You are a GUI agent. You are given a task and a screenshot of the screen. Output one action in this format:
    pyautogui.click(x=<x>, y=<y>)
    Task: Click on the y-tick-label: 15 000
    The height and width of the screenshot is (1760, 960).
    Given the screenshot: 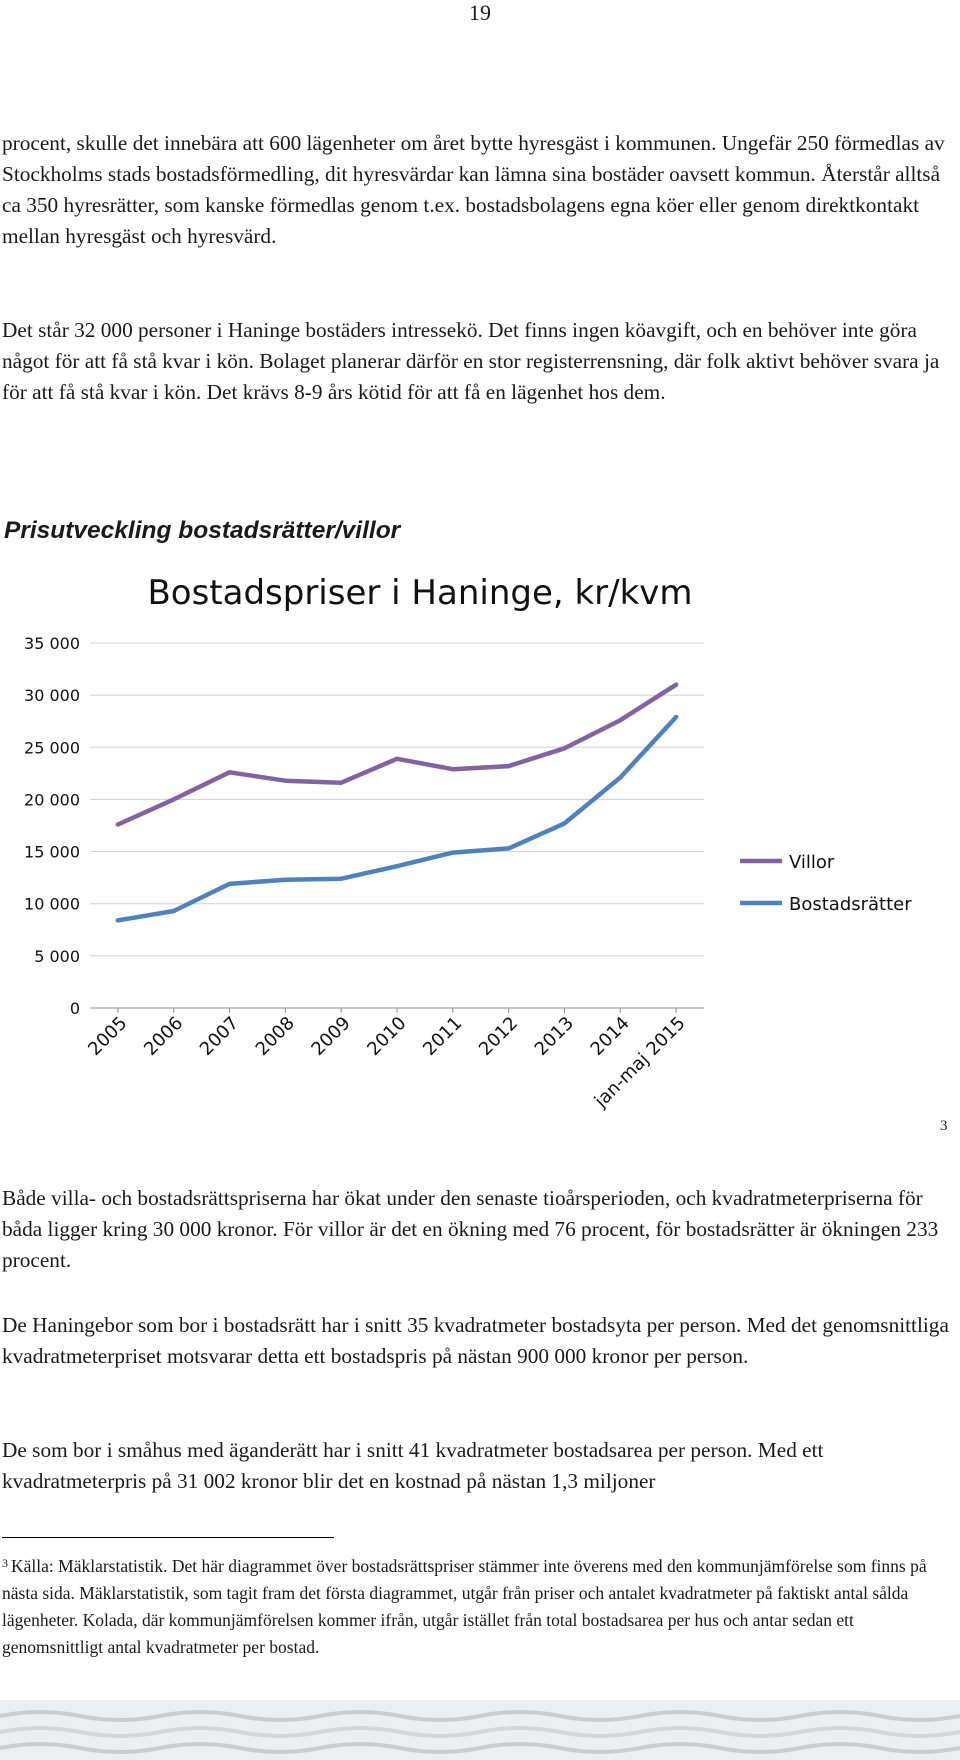 What is the action you would take?
    pyautogui.click(x=52, y=852)
    